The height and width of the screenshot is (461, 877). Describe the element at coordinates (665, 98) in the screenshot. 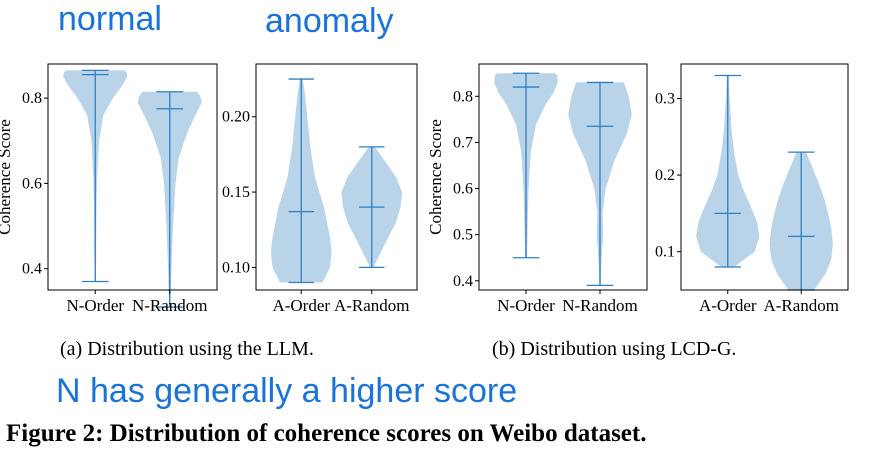

I see `y-tick-label: 0.3` at that location.